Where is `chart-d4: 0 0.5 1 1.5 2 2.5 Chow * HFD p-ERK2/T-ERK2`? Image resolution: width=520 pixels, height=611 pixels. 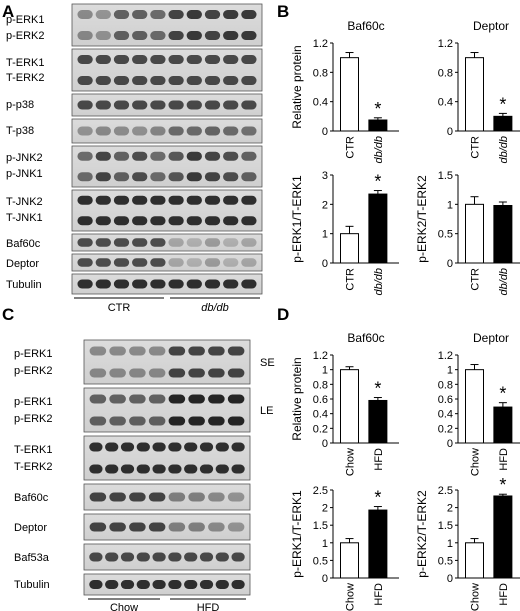
chart-d4: 0 0.5 1 1.5 2 2.5 Chow * HFD p-ERK2/T-ERK2 is located at coordinates (467, 543).